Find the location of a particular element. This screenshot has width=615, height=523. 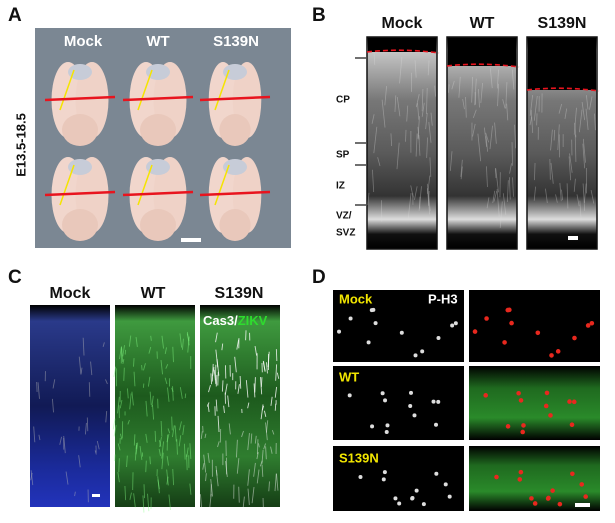

surface-line is located at coordinates (563, 89).